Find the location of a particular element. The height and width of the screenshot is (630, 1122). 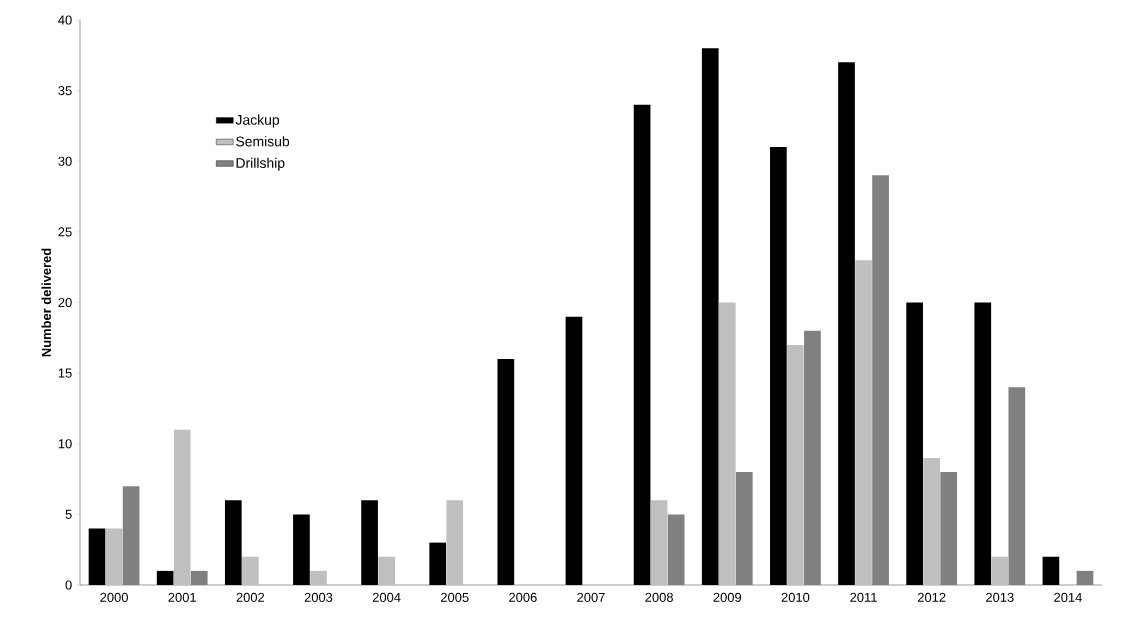

y-tick-label: 0 is located at coordinates (68, 585).